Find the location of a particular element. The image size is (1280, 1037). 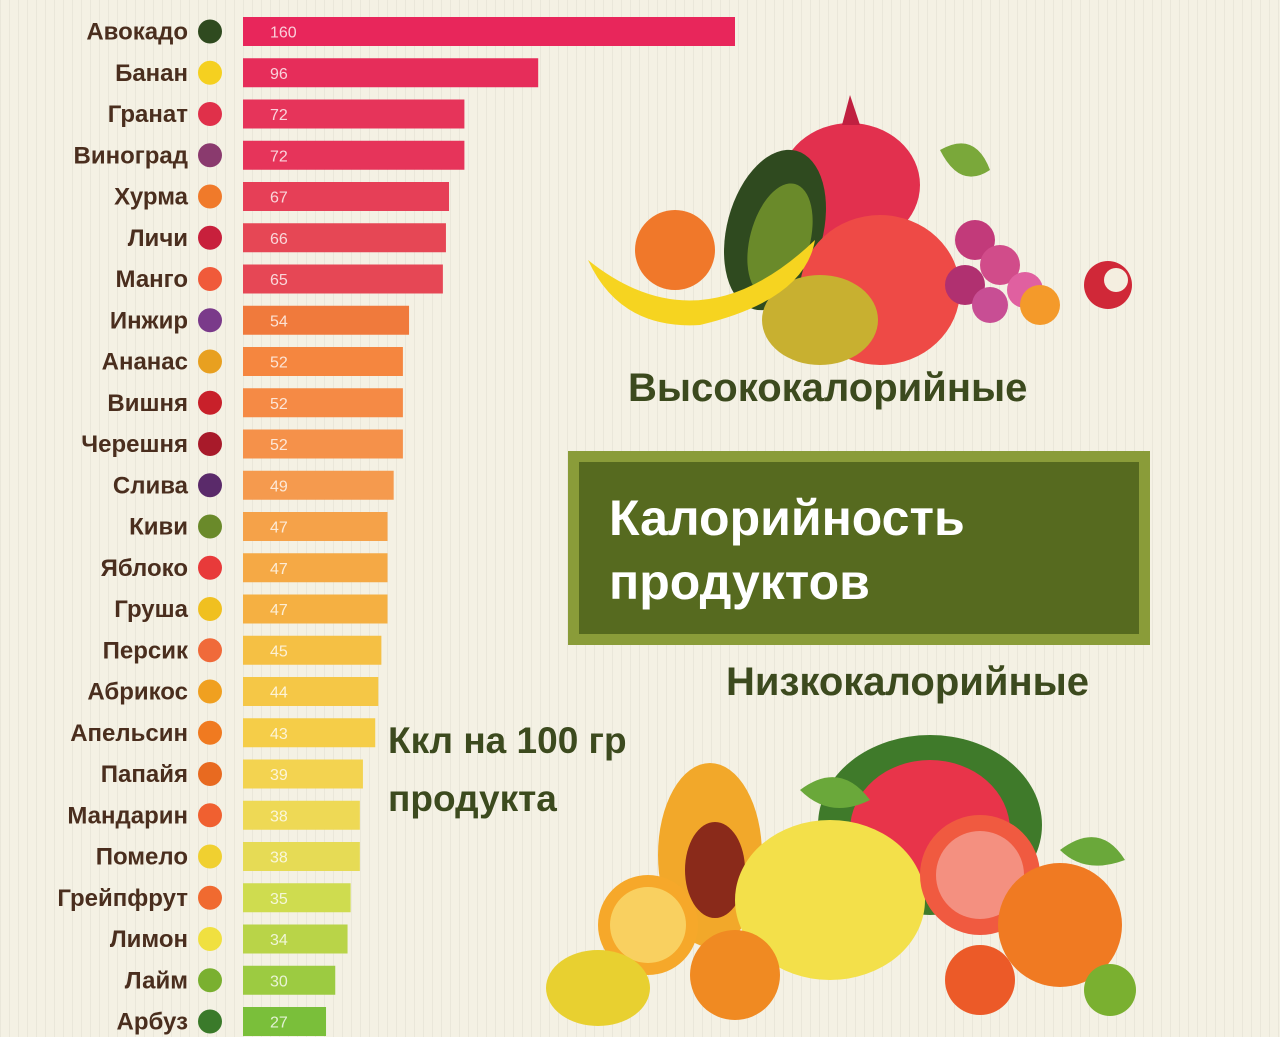

pomegranate-icon is located at coordinates (210, 114).